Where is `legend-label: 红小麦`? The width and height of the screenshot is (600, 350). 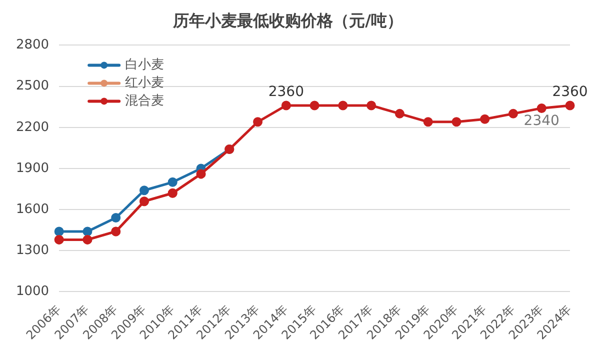 legend-label: 红小麦 is located at coordinates (144, 83).